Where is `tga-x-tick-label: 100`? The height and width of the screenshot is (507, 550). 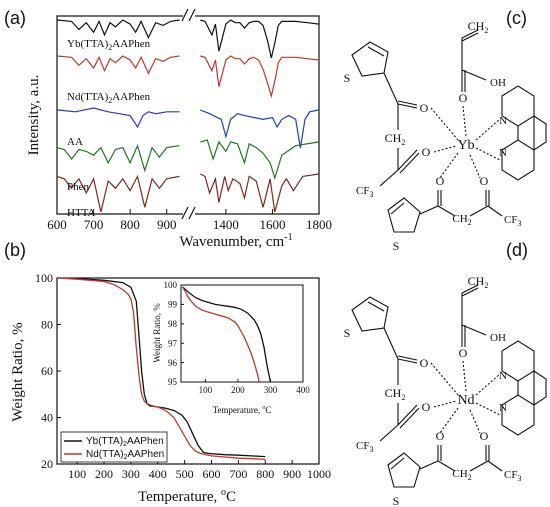
tga-x-tick-label: 100 is located at coordinates (77, 474).